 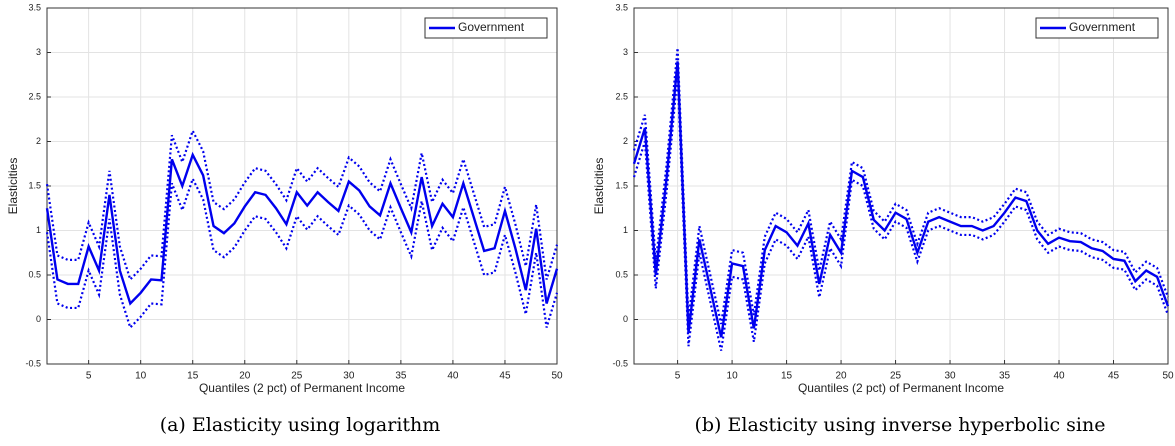 I want to click on caption: (a) Elasticity using logarithm, so click(x=300, y=425).